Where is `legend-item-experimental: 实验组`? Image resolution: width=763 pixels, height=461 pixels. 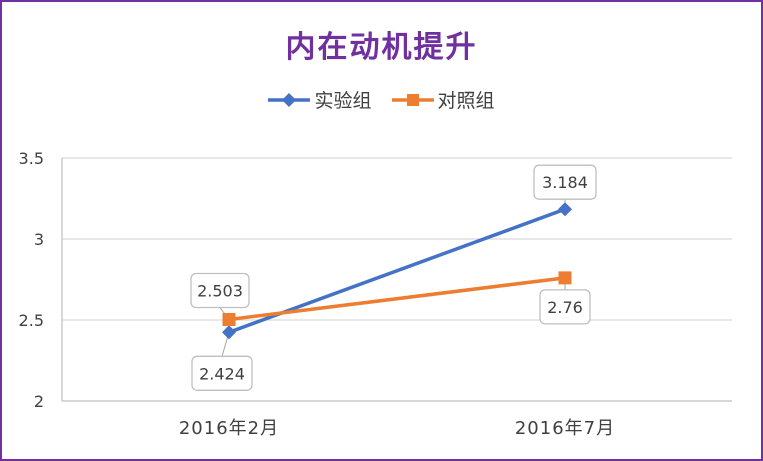 legend-item-experimental: 实验组 is located at coordinates (320, 99).